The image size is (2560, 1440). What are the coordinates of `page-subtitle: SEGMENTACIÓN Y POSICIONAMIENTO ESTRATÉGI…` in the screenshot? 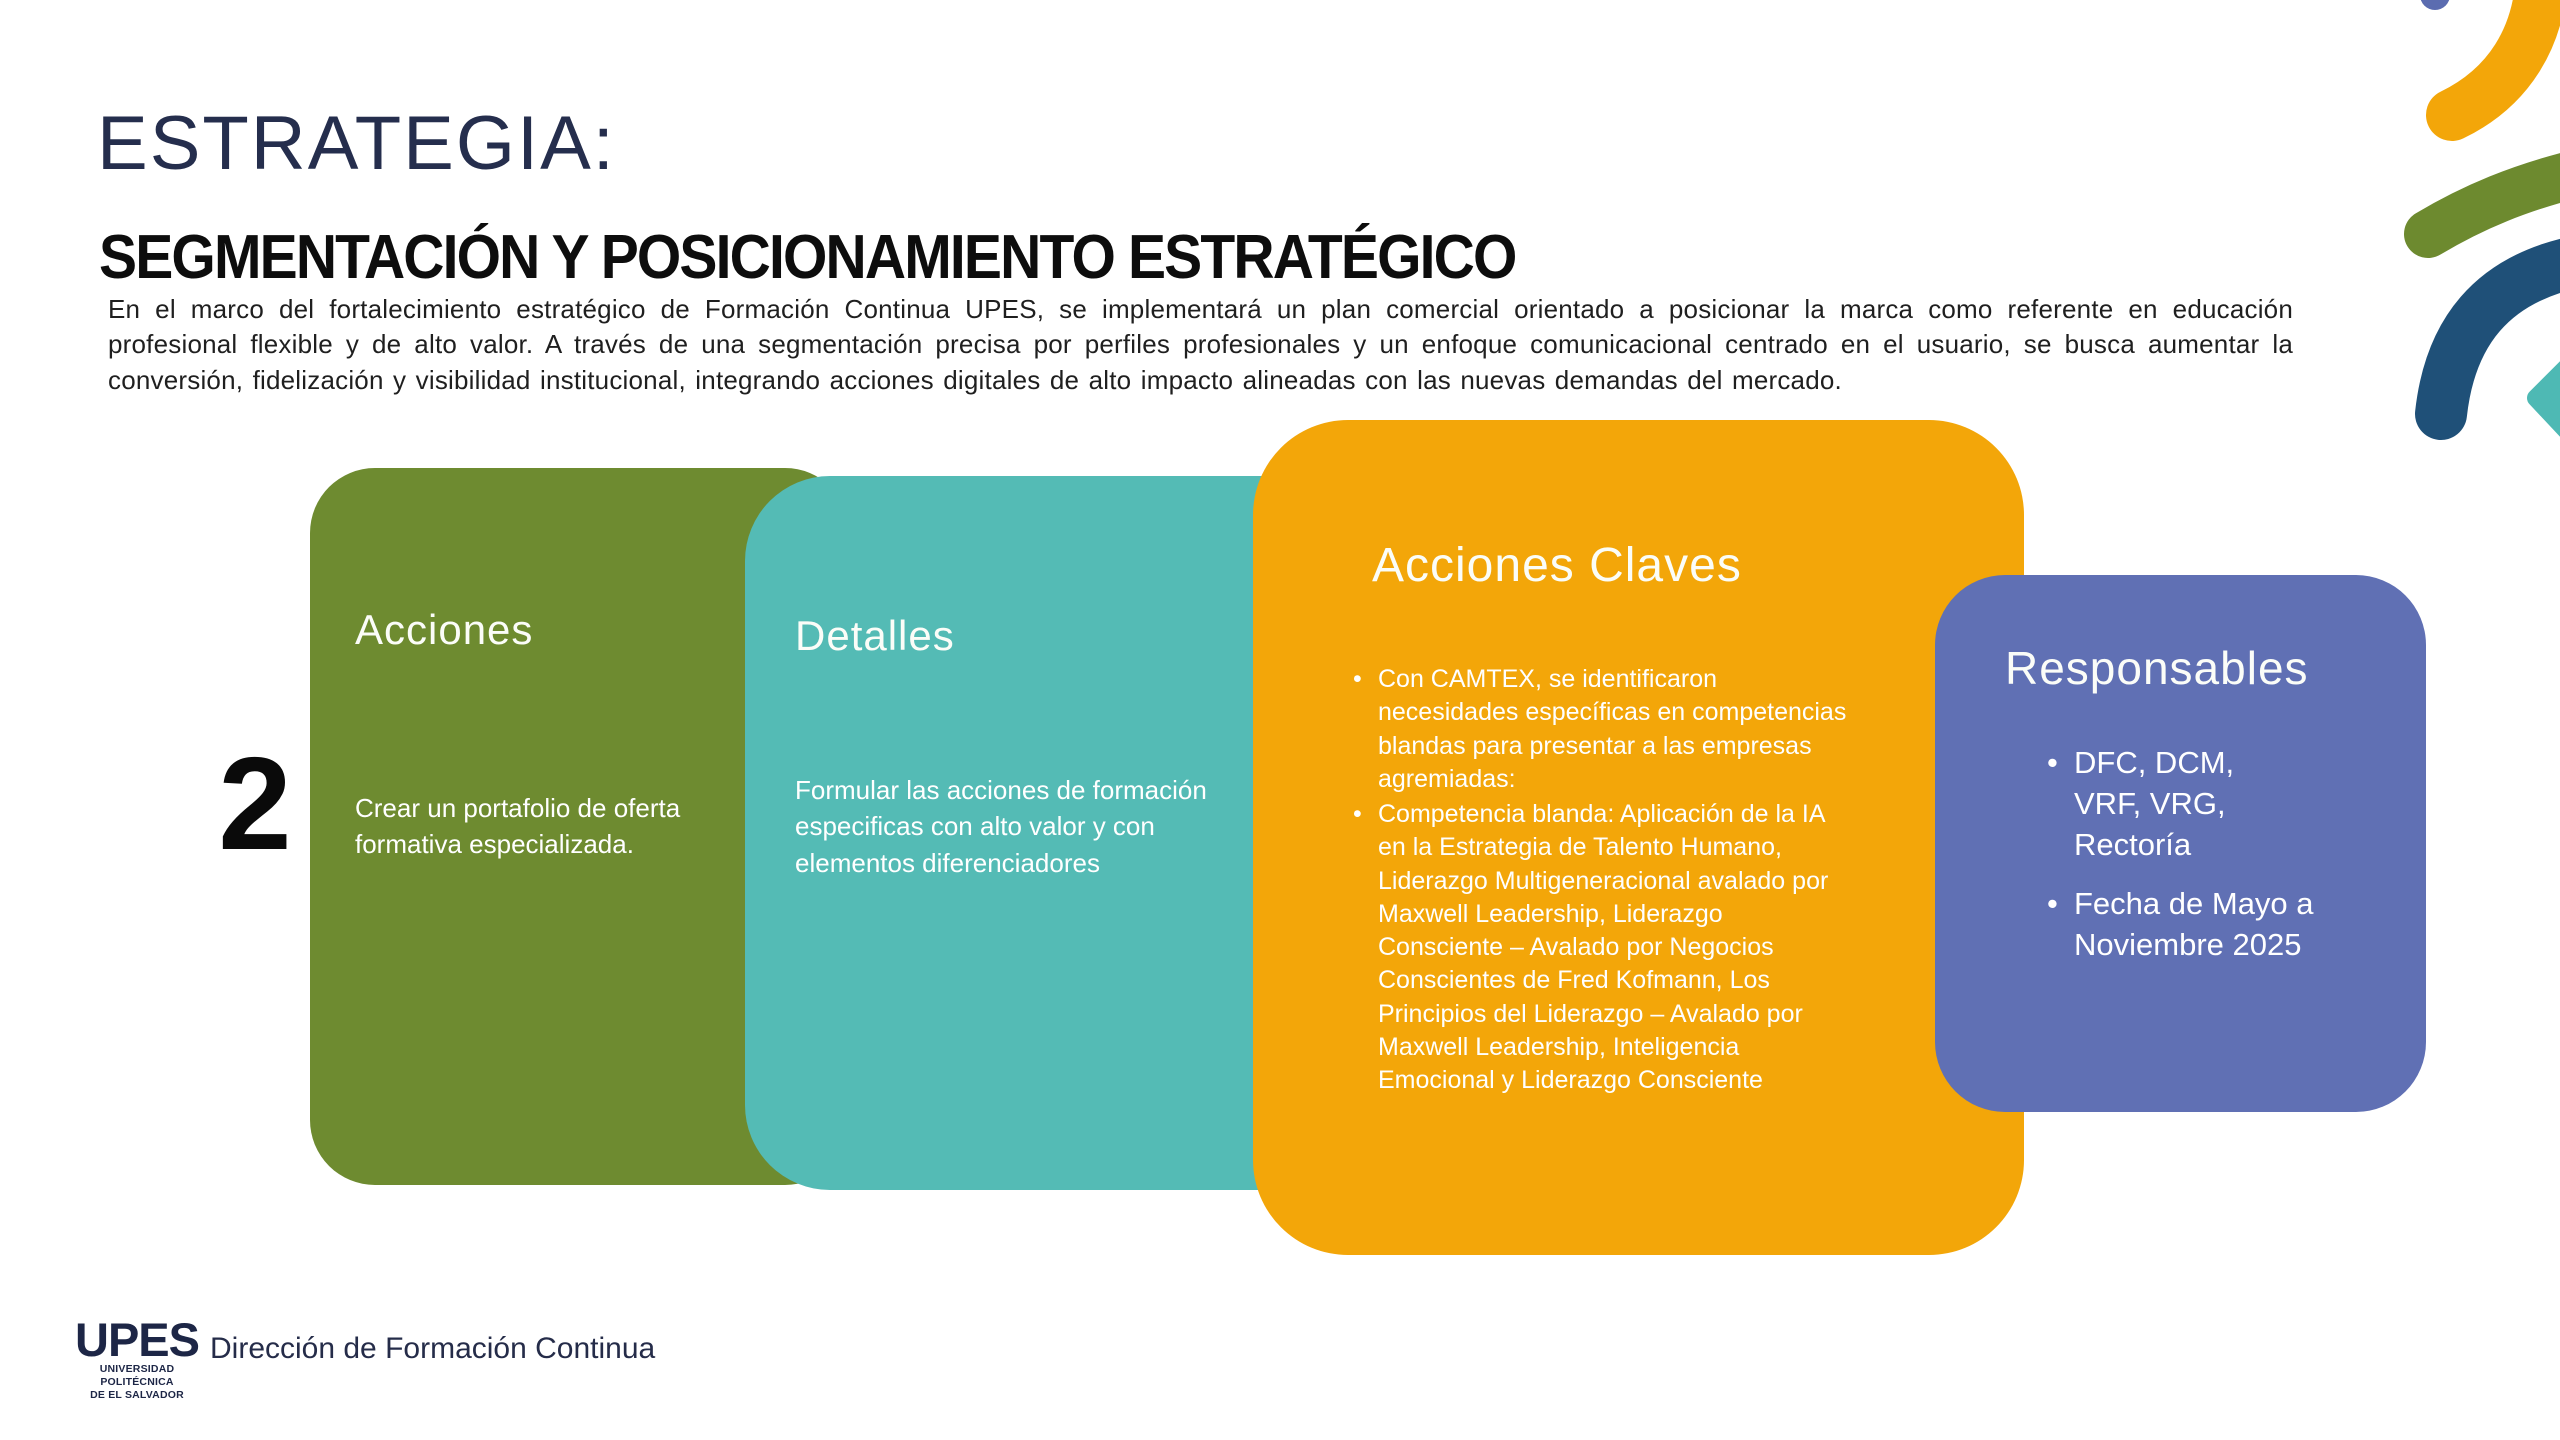 It's located at (808, 257).